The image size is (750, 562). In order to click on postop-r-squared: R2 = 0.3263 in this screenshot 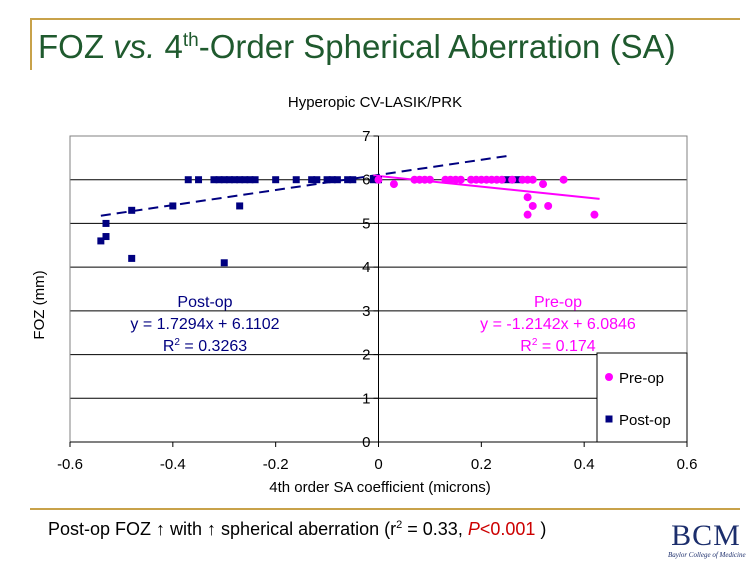, I will do `click(205, 346)`.